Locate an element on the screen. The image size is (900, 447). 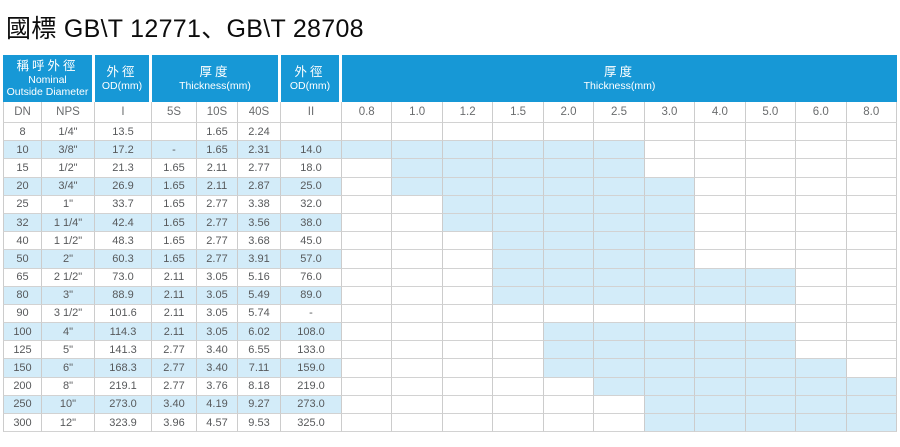
row-8-thickness-3.0 is located at coordinates (670, 132).